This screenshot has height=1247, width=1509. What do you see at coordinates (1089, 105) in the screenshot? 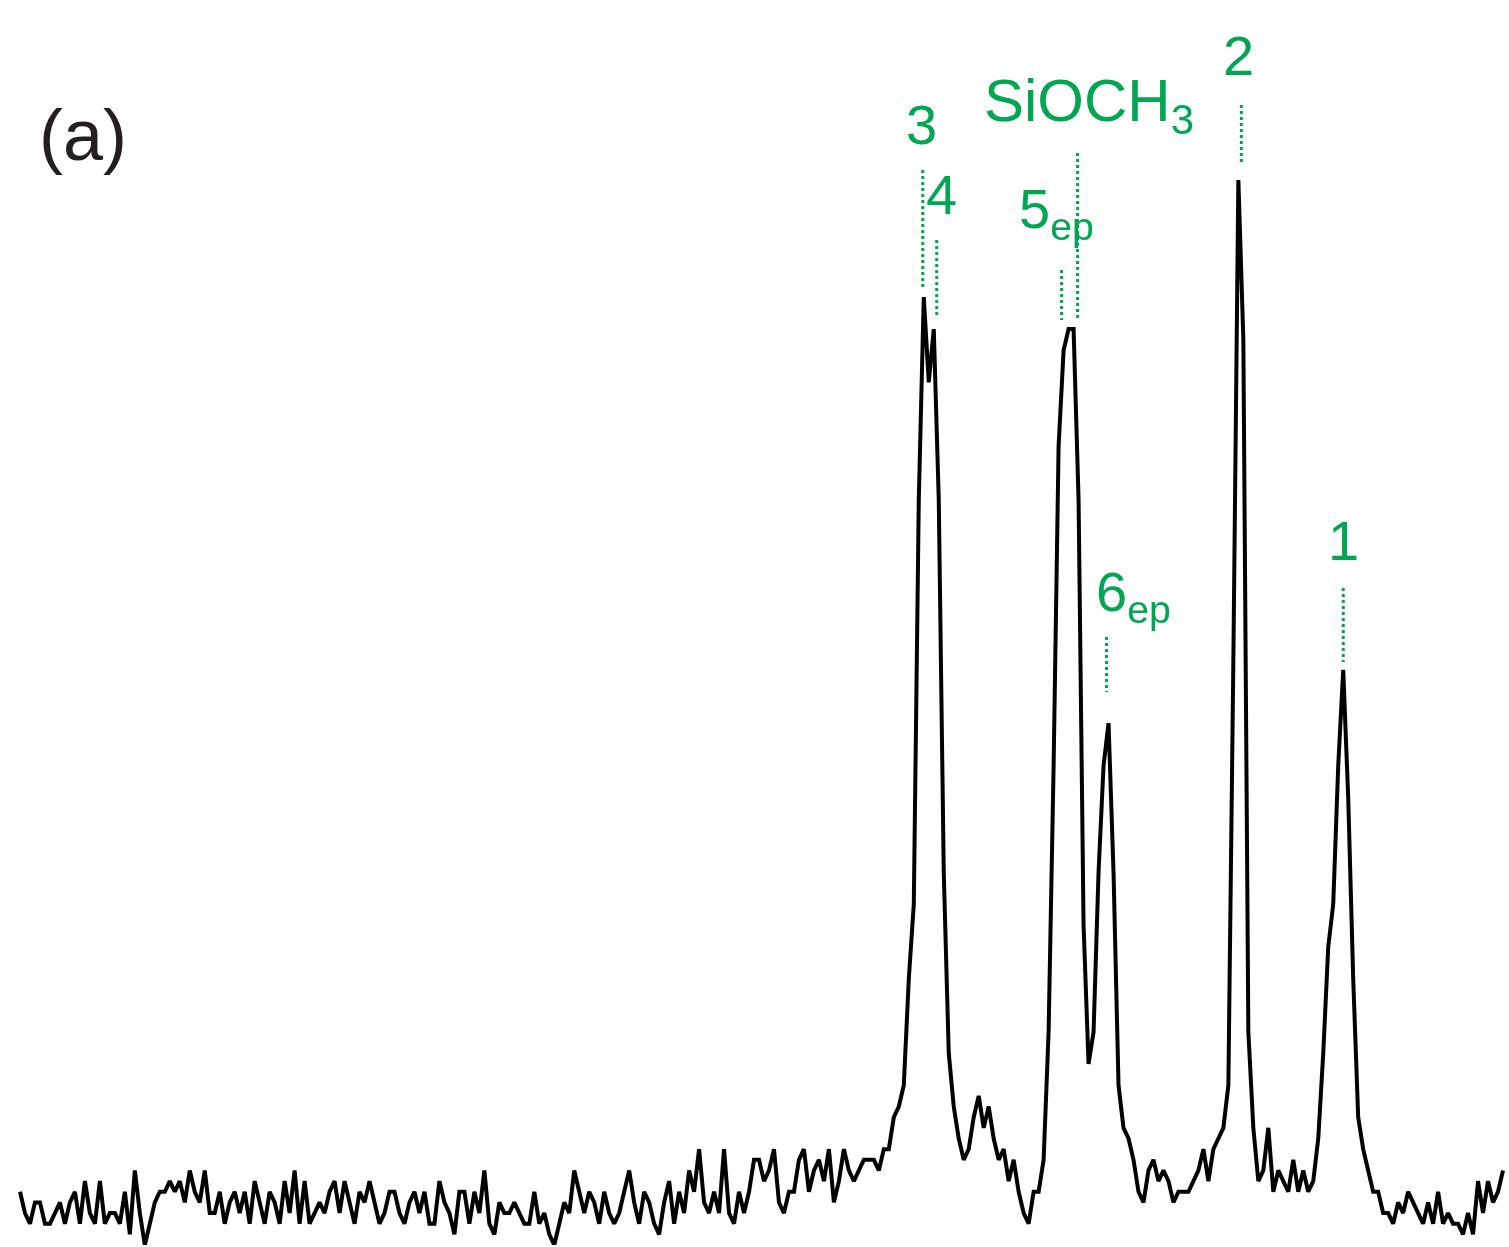
I see `text: SiOCH$_{3}$` at bounding box center [1089, 105].